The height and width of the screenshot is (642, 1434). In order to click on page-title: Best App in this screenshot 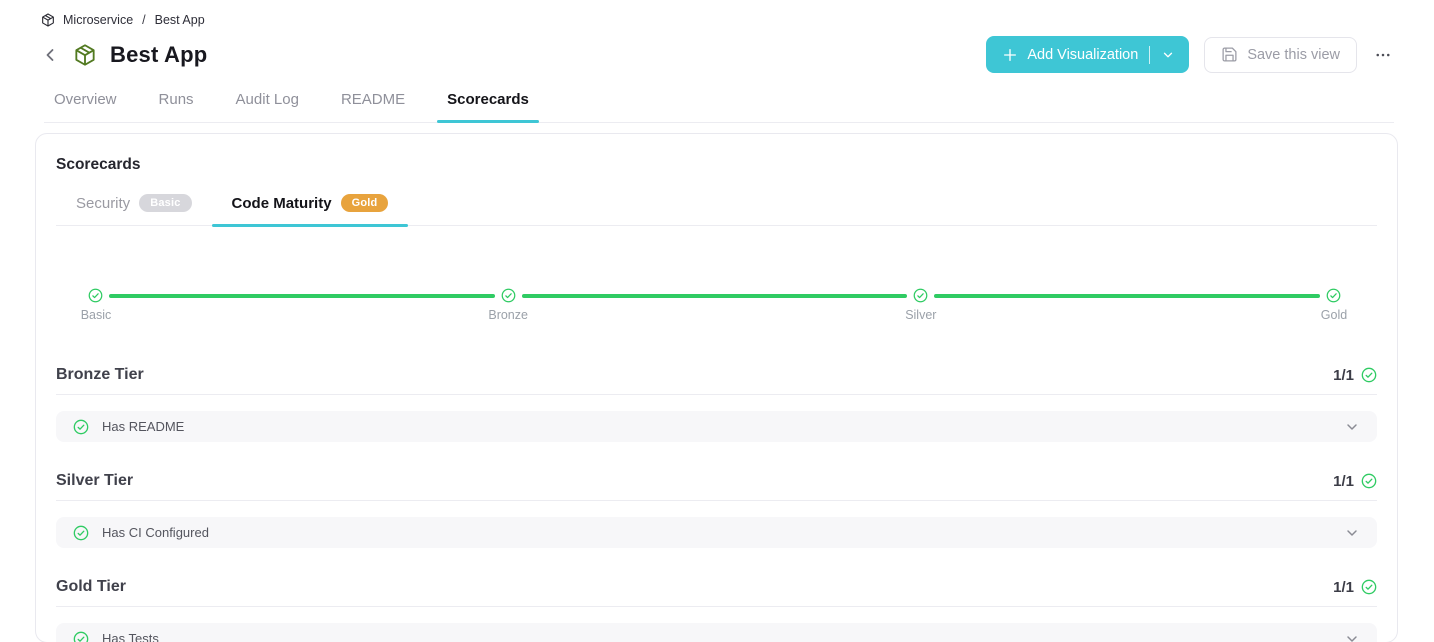, I will do `click(159, 54)`.